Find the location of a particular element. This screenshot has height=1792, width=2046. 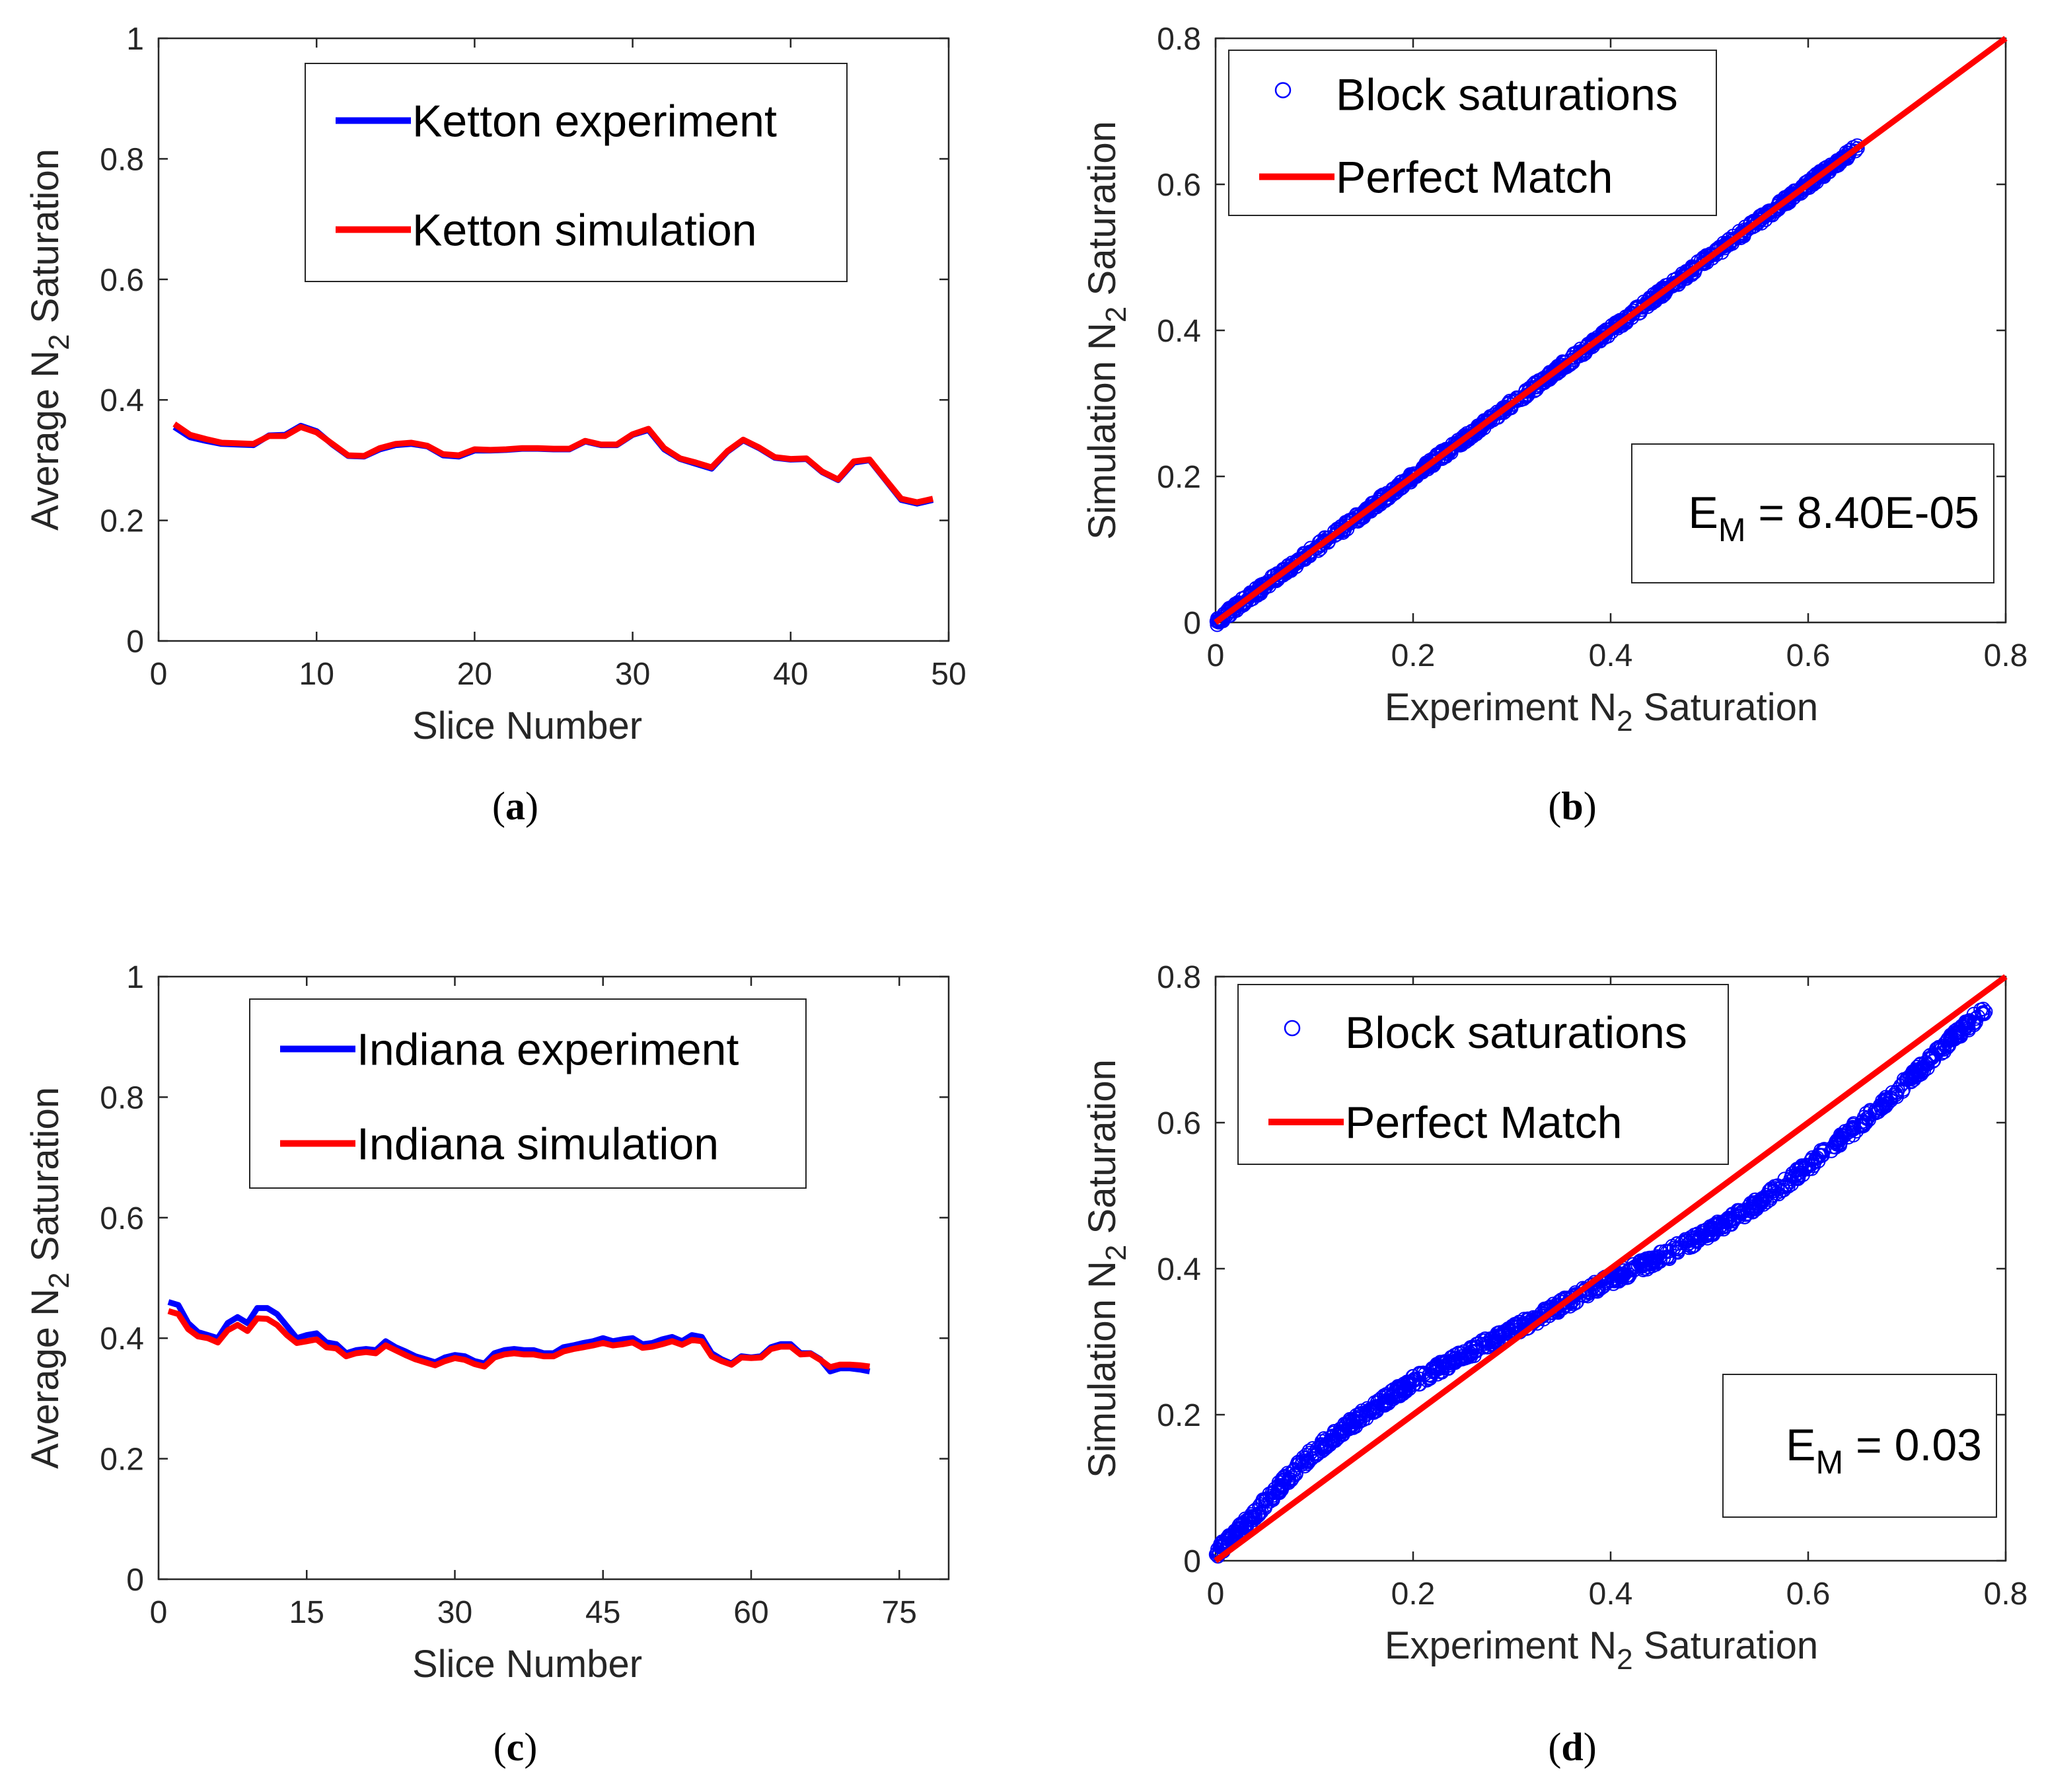

legend-box is located at coordinates (1483, 1074).